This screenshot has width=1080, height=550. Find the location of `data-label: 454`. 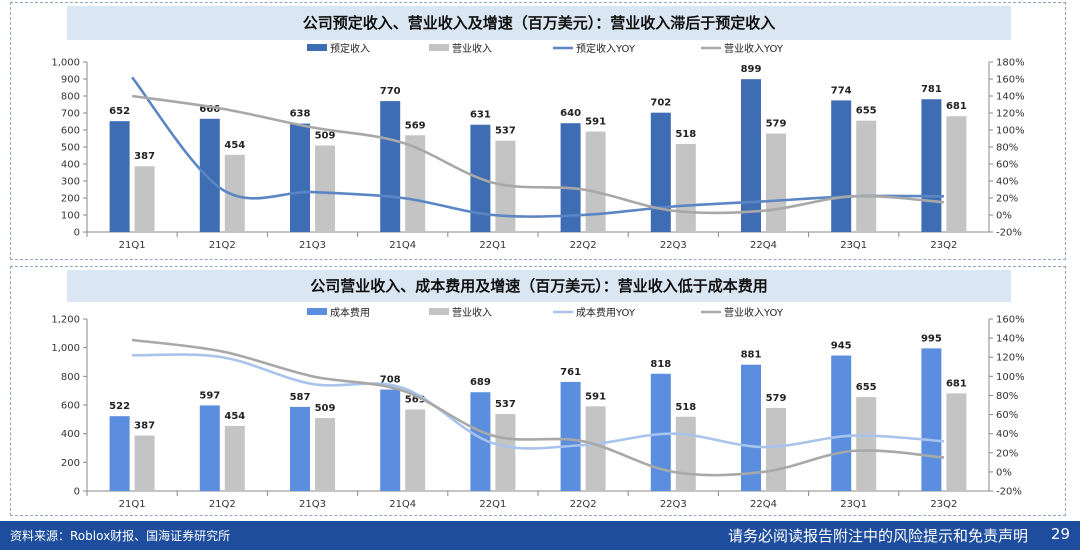

data-label: 454 is located at coordinates (234, 145).